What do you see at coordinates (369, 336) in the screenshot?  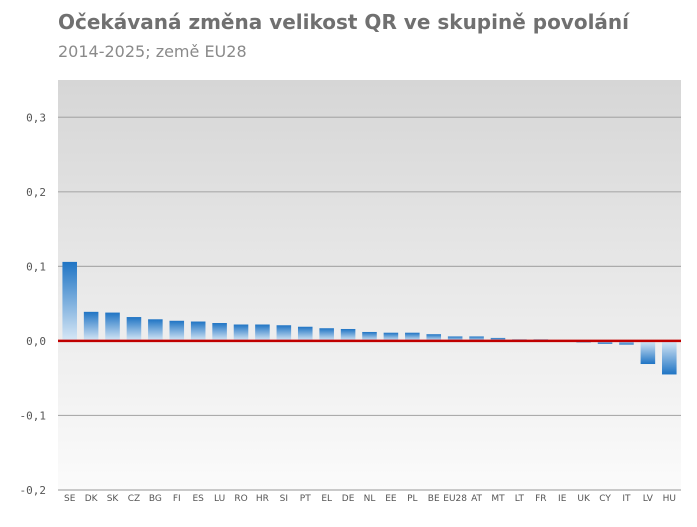 I see `bar-nl` at bounding box center [369, 336].